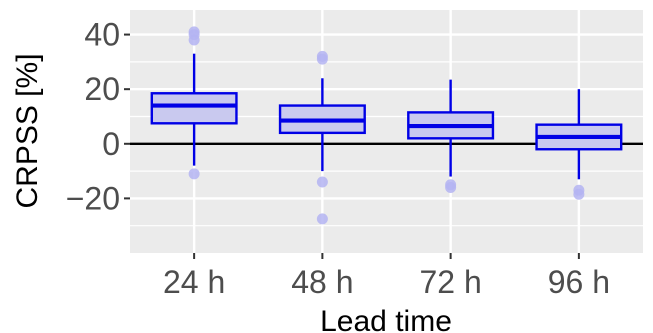  What do you see at coordinates (386, 276) in the screenshot?
I see `x-axis: 24 h 48 h 72 h 96 h` at bounding box center [386, 276].